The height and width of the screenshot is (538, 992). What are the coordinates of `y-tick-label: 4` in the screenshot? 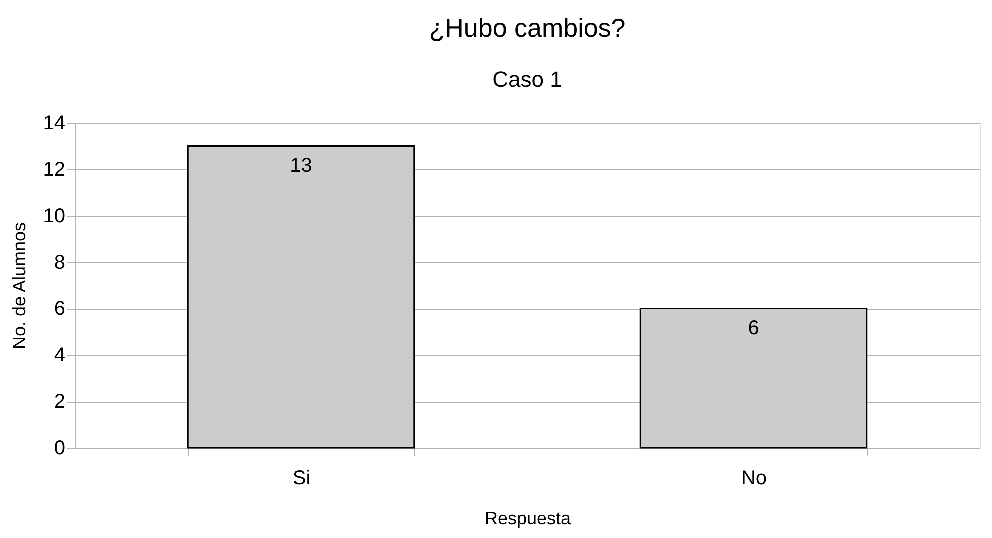 It's located at (60, 355).